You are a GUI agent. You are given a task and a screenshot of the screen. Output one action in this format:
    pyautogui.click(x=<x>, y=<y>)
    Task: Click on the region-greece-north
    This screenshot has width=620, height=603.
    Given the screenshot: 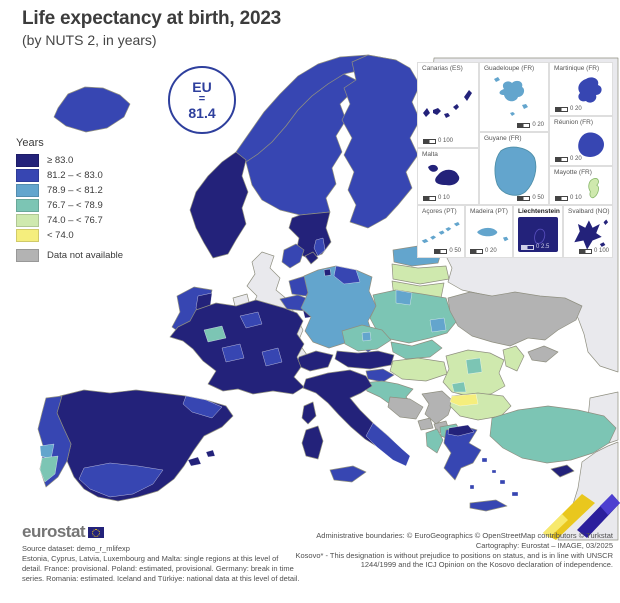 What is the action you would take?
    pyautogui.click(x=461, y=430)
    